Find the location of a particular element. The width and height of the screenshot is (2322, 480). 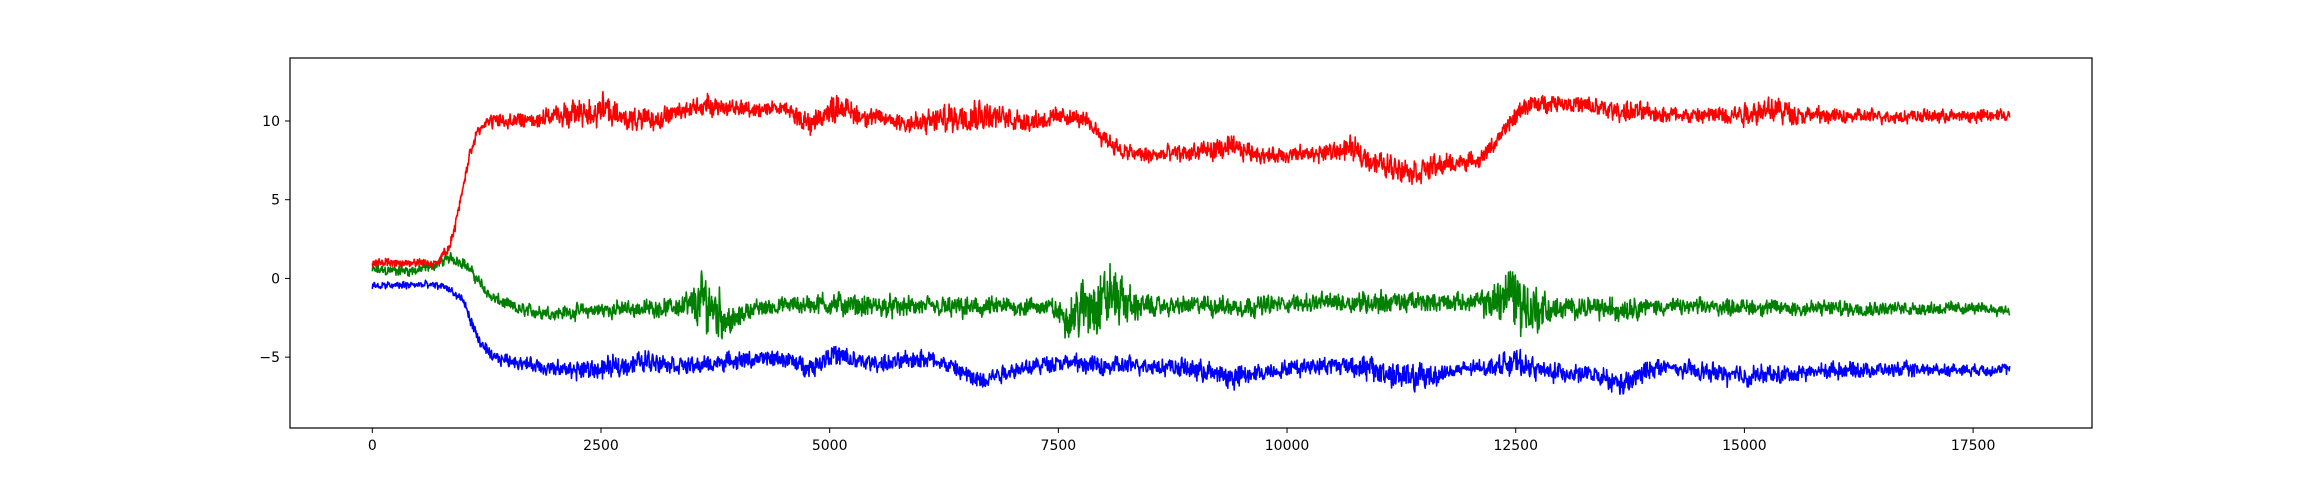

x-tick-label: 0 is located at coordinates (372, 446).